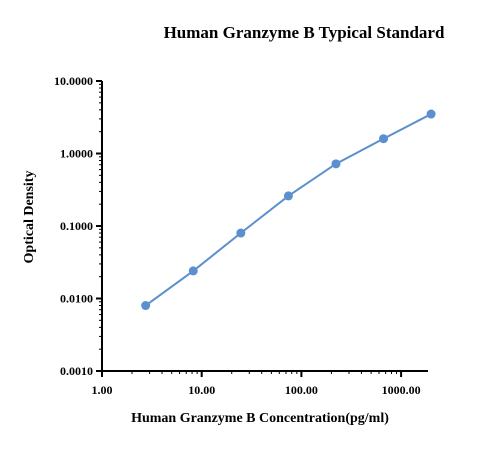 This screenshot has width=500, height=463. What do you see at coordinates (102, 390) in the screenshot?
I see `x-tick-label: 1.00` at bounding box center [102, 390].